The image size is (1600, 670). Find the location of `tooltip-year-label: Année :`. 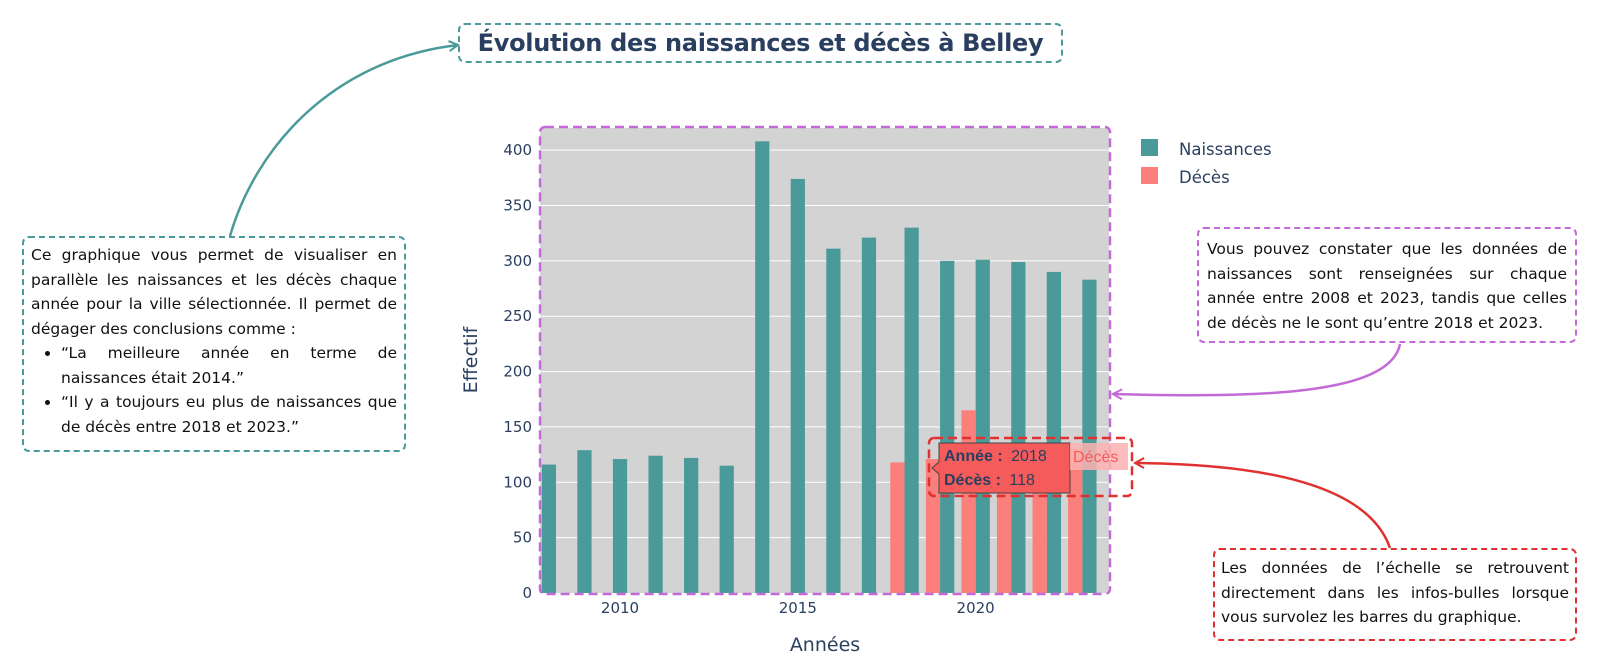

tooltip-year-label: Année : is located at coordinates (973, 456).